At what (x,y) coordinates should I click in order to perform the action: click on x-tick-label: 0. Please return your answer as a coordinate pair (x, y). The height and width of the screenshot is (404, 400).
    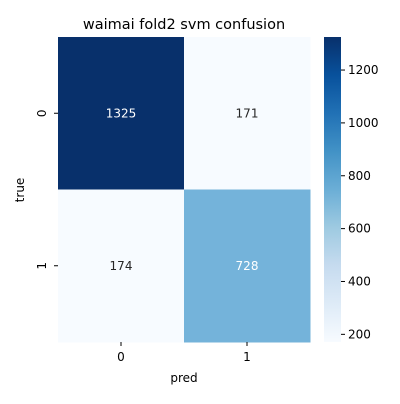
    Looking at the image, I should click on (121, 357).